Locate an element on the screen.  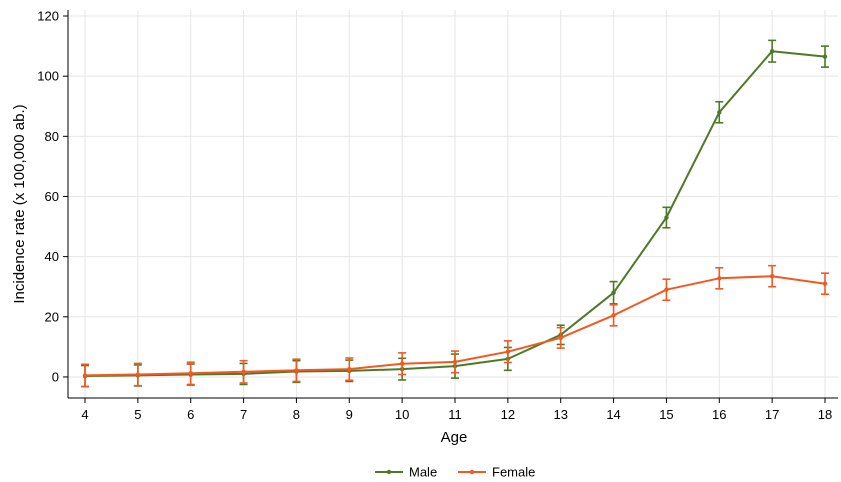
y-axis-label: Incidence rate (x 100,000 ab.) is located at coordinates (19, 203).